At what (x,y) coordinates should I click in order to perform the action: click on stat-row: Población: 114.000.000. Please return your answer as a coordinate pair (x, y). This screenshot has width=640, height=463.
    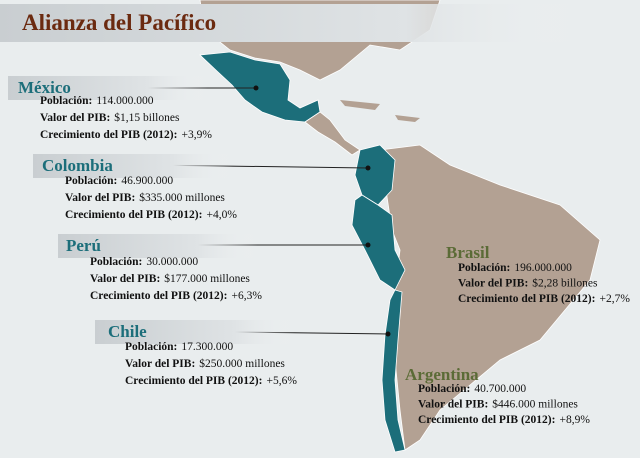
    Looking at the image, I should click on (97, 101).